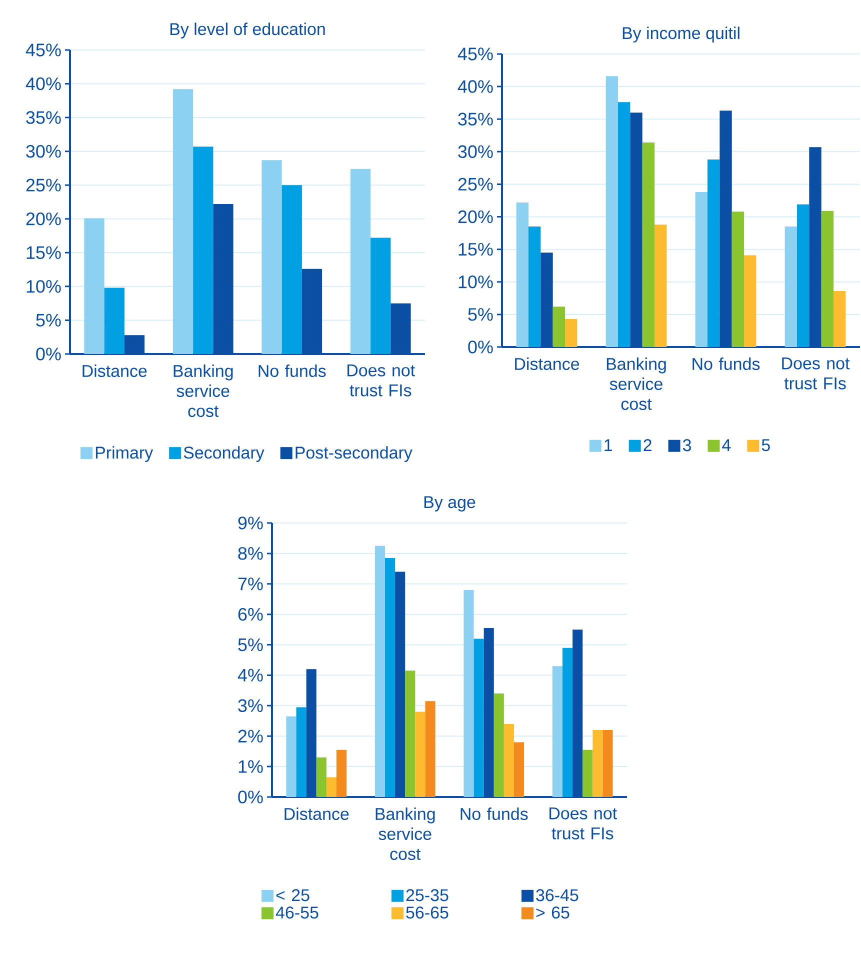 The width and height of the screenshot is (861, 954). Describe the element at coordinates (224, 454) in the screenshot. I see `legend-label: Secondary` at that location.